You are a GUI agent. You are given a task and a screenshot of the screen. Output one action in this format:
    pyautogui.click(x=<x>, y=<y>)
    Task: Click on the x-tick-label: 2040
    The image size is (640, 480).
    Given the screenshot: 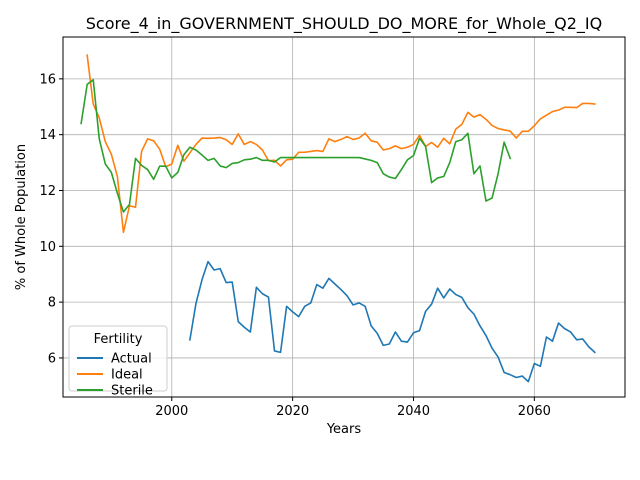 What is the action you would take?
    pyautogui.click(x=413, y=411)
    